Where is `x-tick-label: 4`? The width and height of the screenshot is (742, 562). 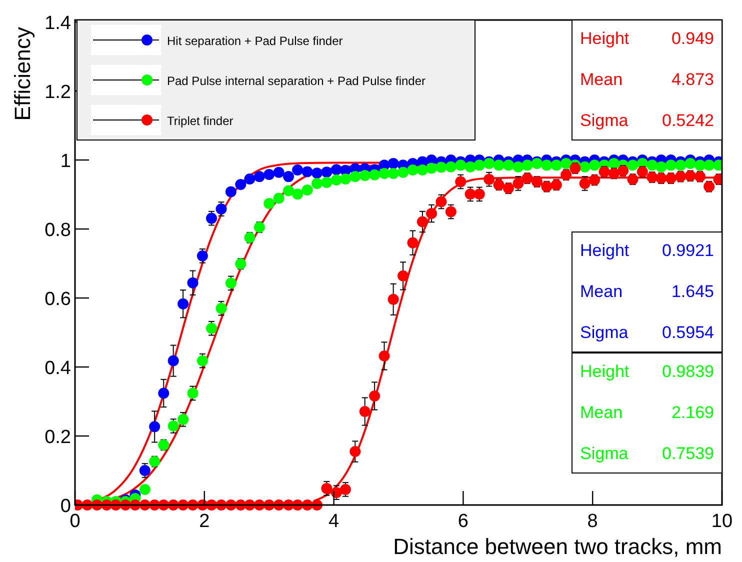
x-tick-label: 4 is located at coordinates (334, 521).